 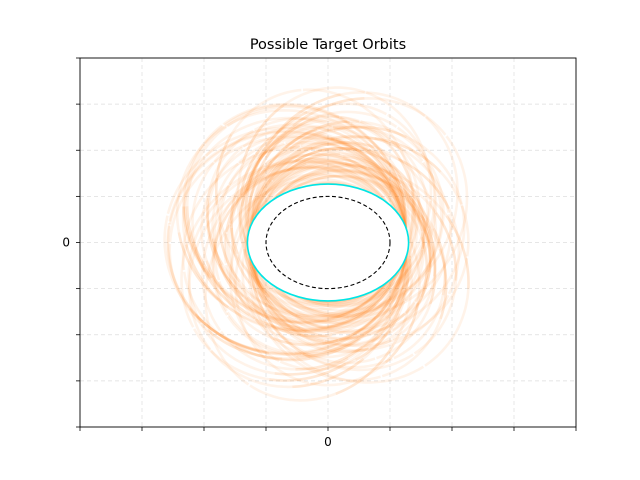 What do you see at coordinates (66, 243) in the screenshot?
I see `y-tick-label-4: 0` at bounding box center [66, 243].